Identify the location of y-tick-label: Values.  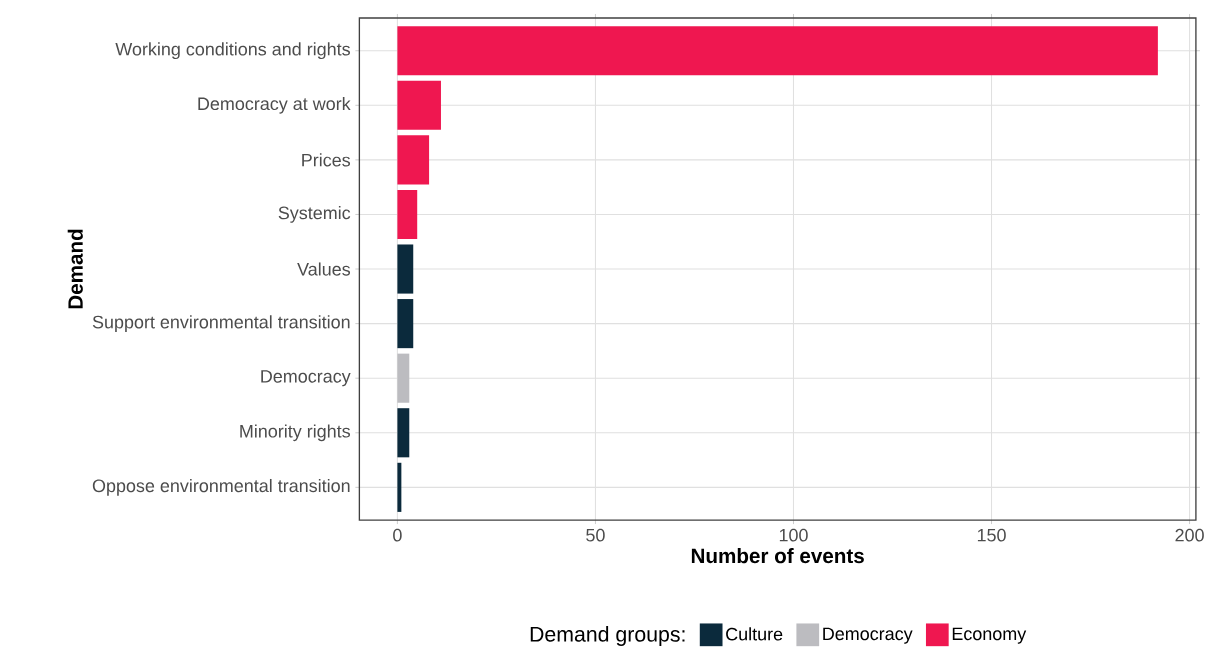
(324, 269).